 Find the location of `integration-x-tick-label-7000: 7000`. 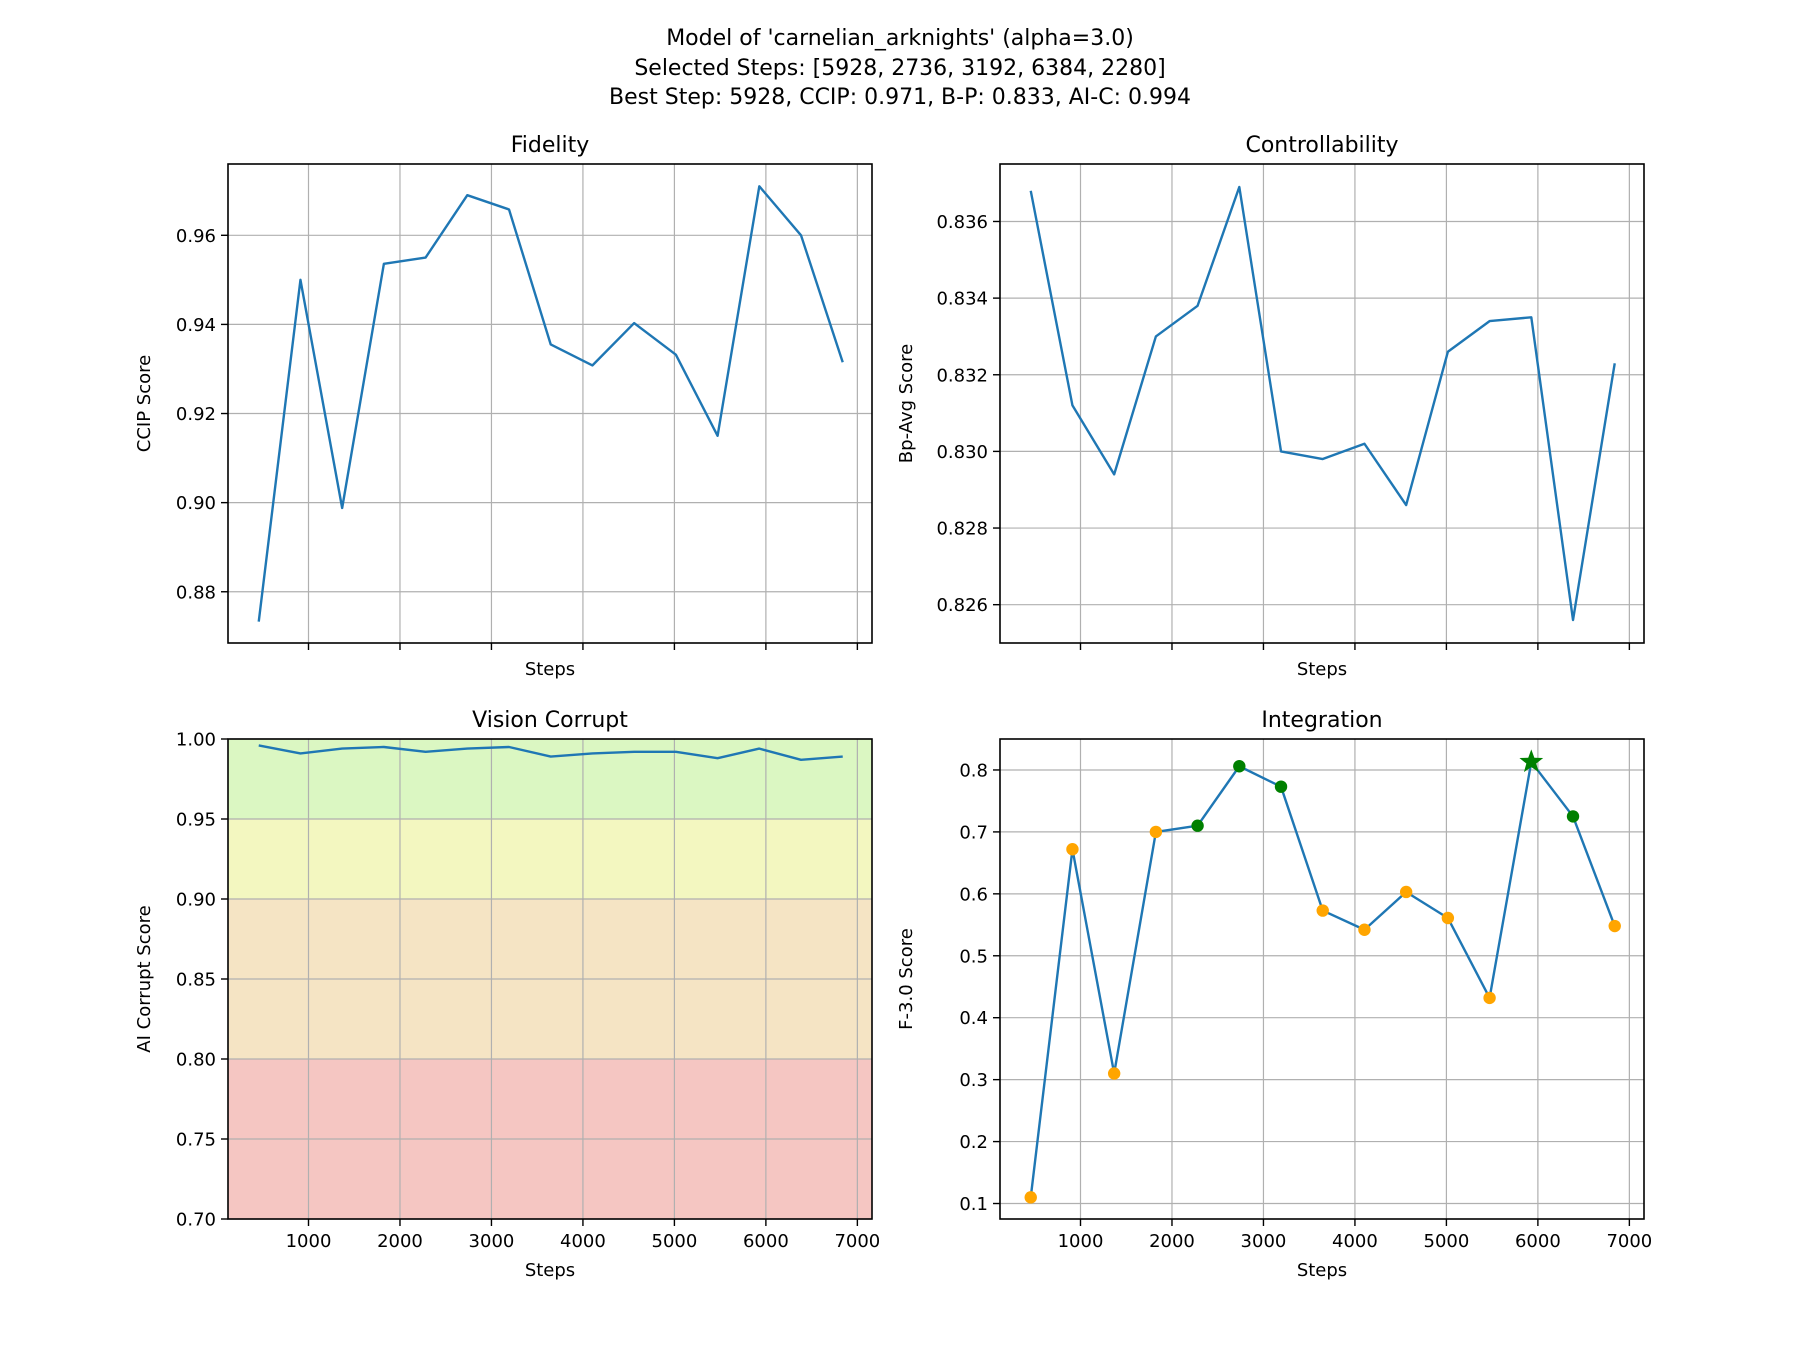

integration-x-tick-label-7000: 7000 is located at coordinates (1629, 1241).